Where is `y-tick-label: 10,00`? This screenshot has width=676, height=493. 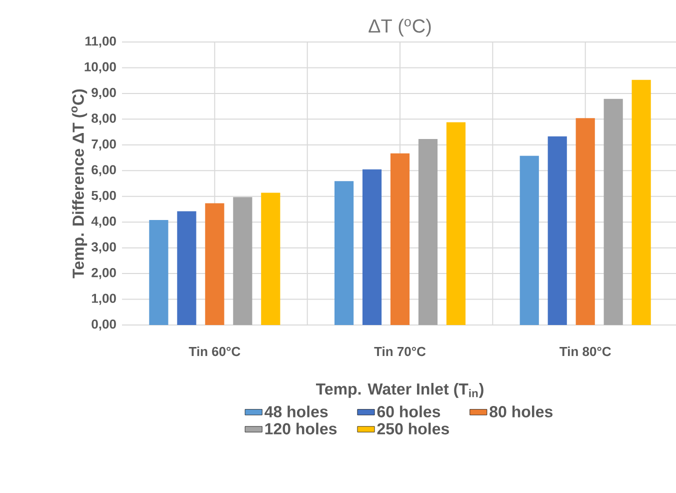
y-tick-label: 10,00 is located at coordinates (100, 68).